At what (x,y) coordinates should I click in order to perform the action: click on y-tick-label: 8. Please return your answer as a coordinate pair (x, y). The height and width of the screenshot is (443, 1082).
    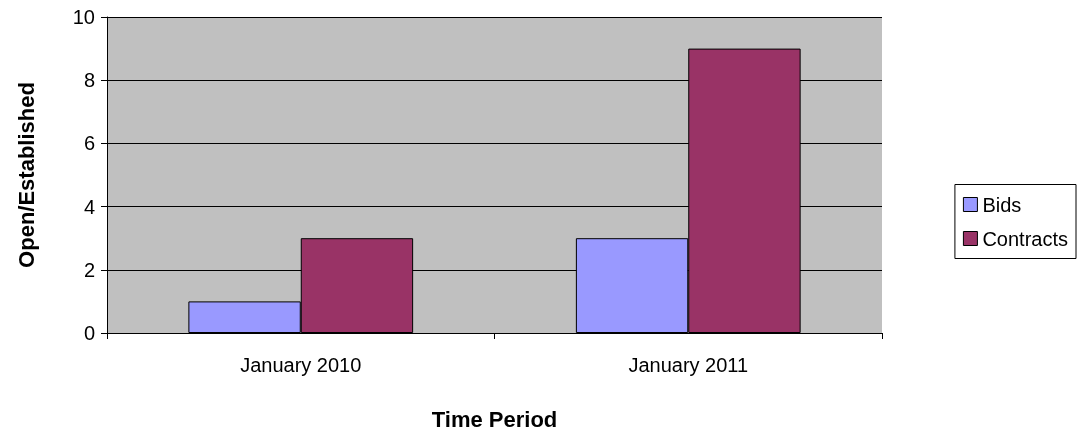
    Looking at the image, I should click on (89, 80).